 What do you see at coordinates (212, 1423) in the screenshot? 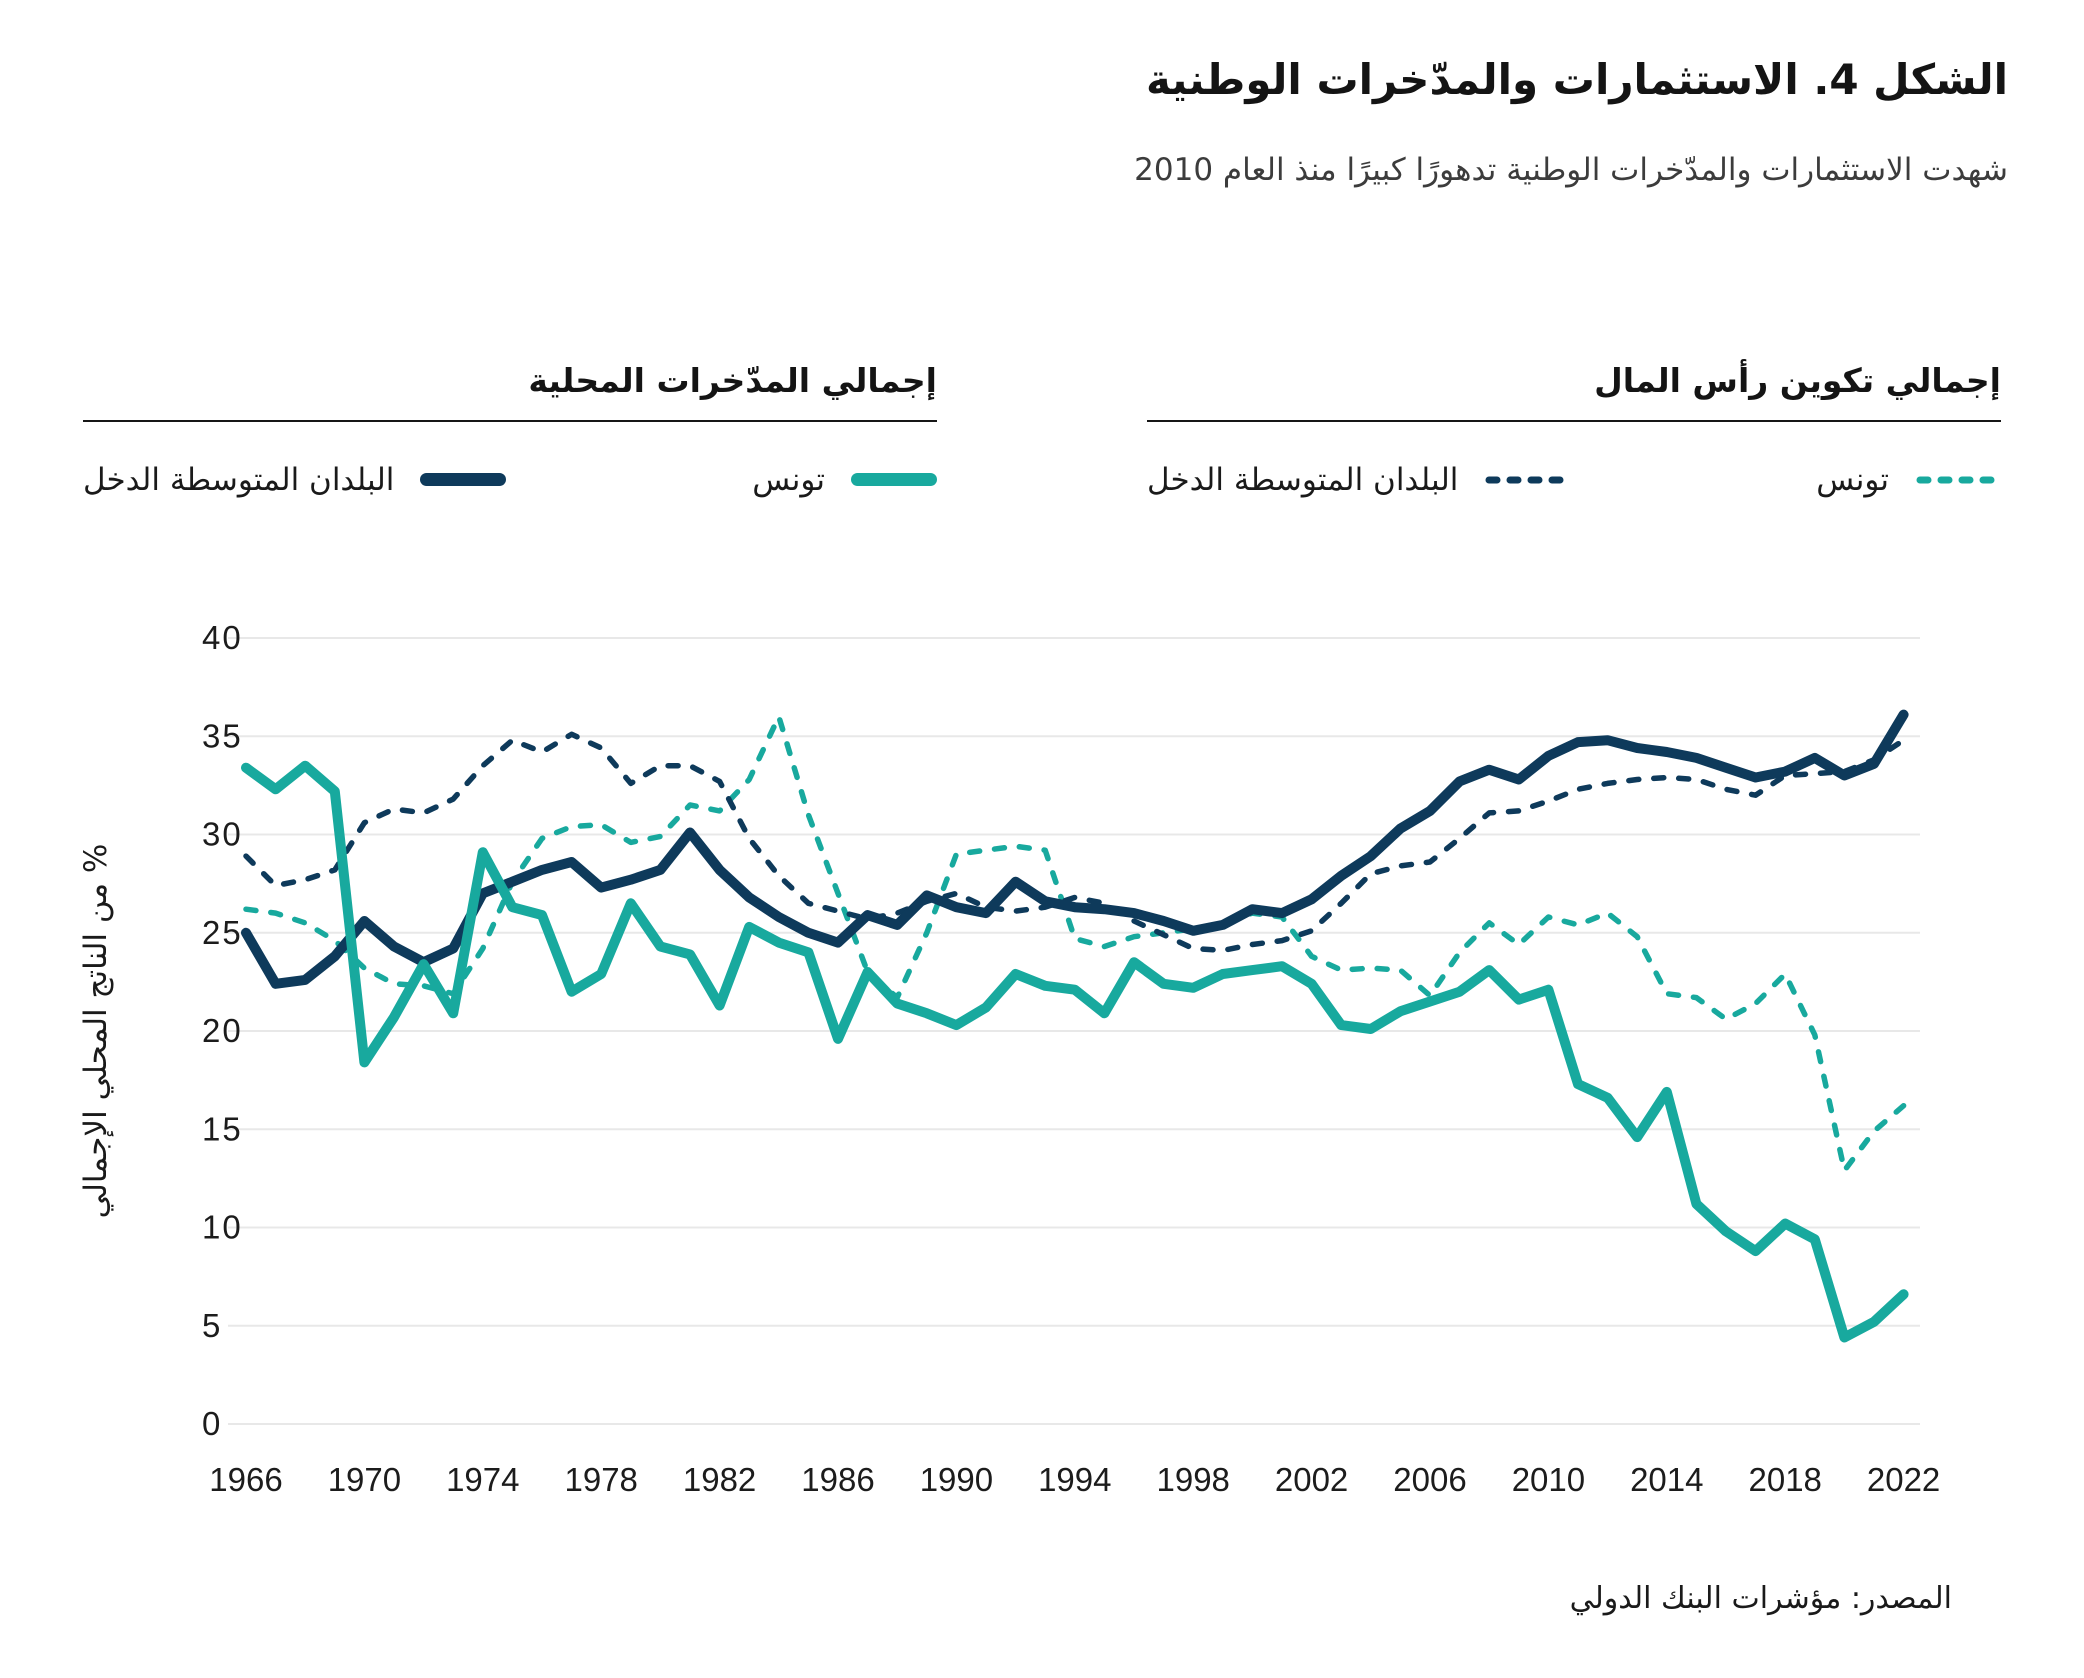
I see `y-tick-label: 0` at bounding box center [212, 1423].